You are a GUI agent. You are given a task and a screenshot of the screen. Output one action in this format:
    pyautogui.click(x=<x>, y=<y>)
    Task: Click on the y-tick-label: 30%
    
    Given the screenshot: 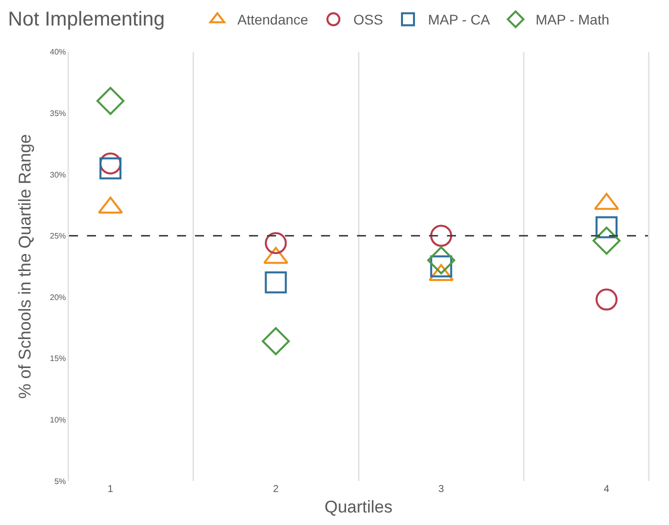 What is the action you would take?
    pyautogui.click(x=58, y=175)
    